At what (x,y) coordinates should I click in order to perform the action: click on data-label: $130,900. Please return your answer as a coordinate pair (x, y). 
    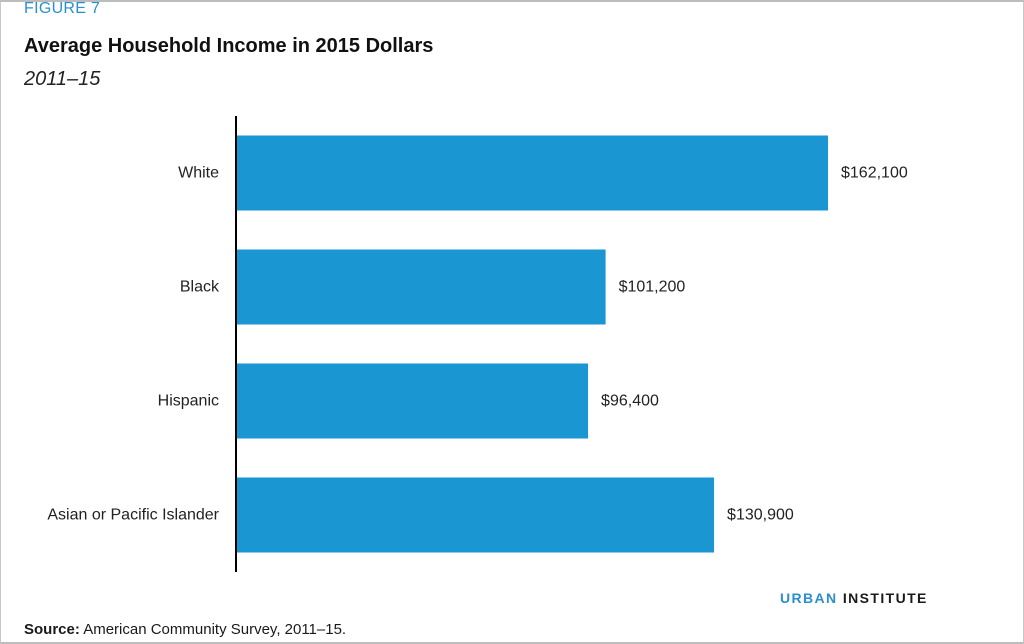
    Looking at the image, I should click on (760, 515).